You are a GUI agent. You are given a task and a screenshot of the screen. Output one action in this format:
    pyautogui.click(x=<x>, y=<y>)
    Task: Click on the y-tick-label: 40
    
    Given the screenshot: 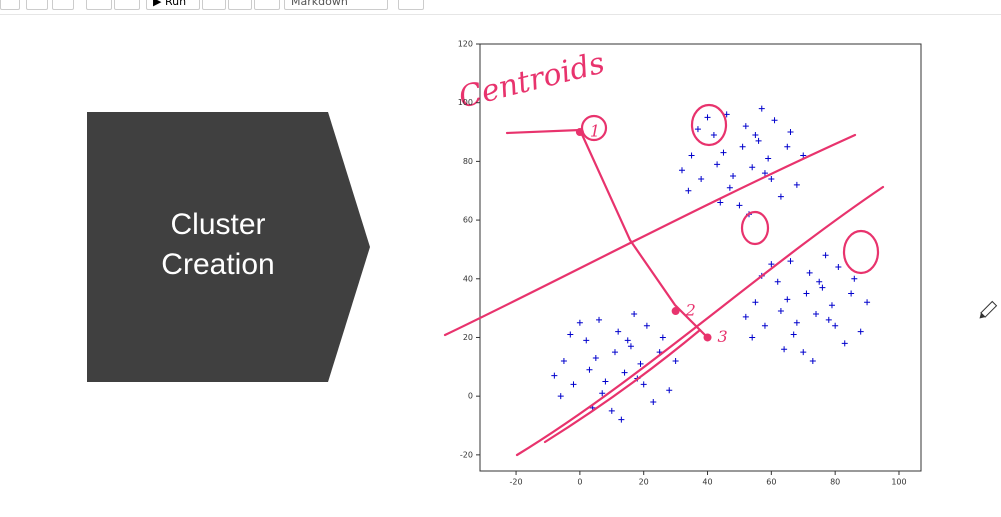 What is the action you would take?
    pyautogui.click(x=468, y=278)
    